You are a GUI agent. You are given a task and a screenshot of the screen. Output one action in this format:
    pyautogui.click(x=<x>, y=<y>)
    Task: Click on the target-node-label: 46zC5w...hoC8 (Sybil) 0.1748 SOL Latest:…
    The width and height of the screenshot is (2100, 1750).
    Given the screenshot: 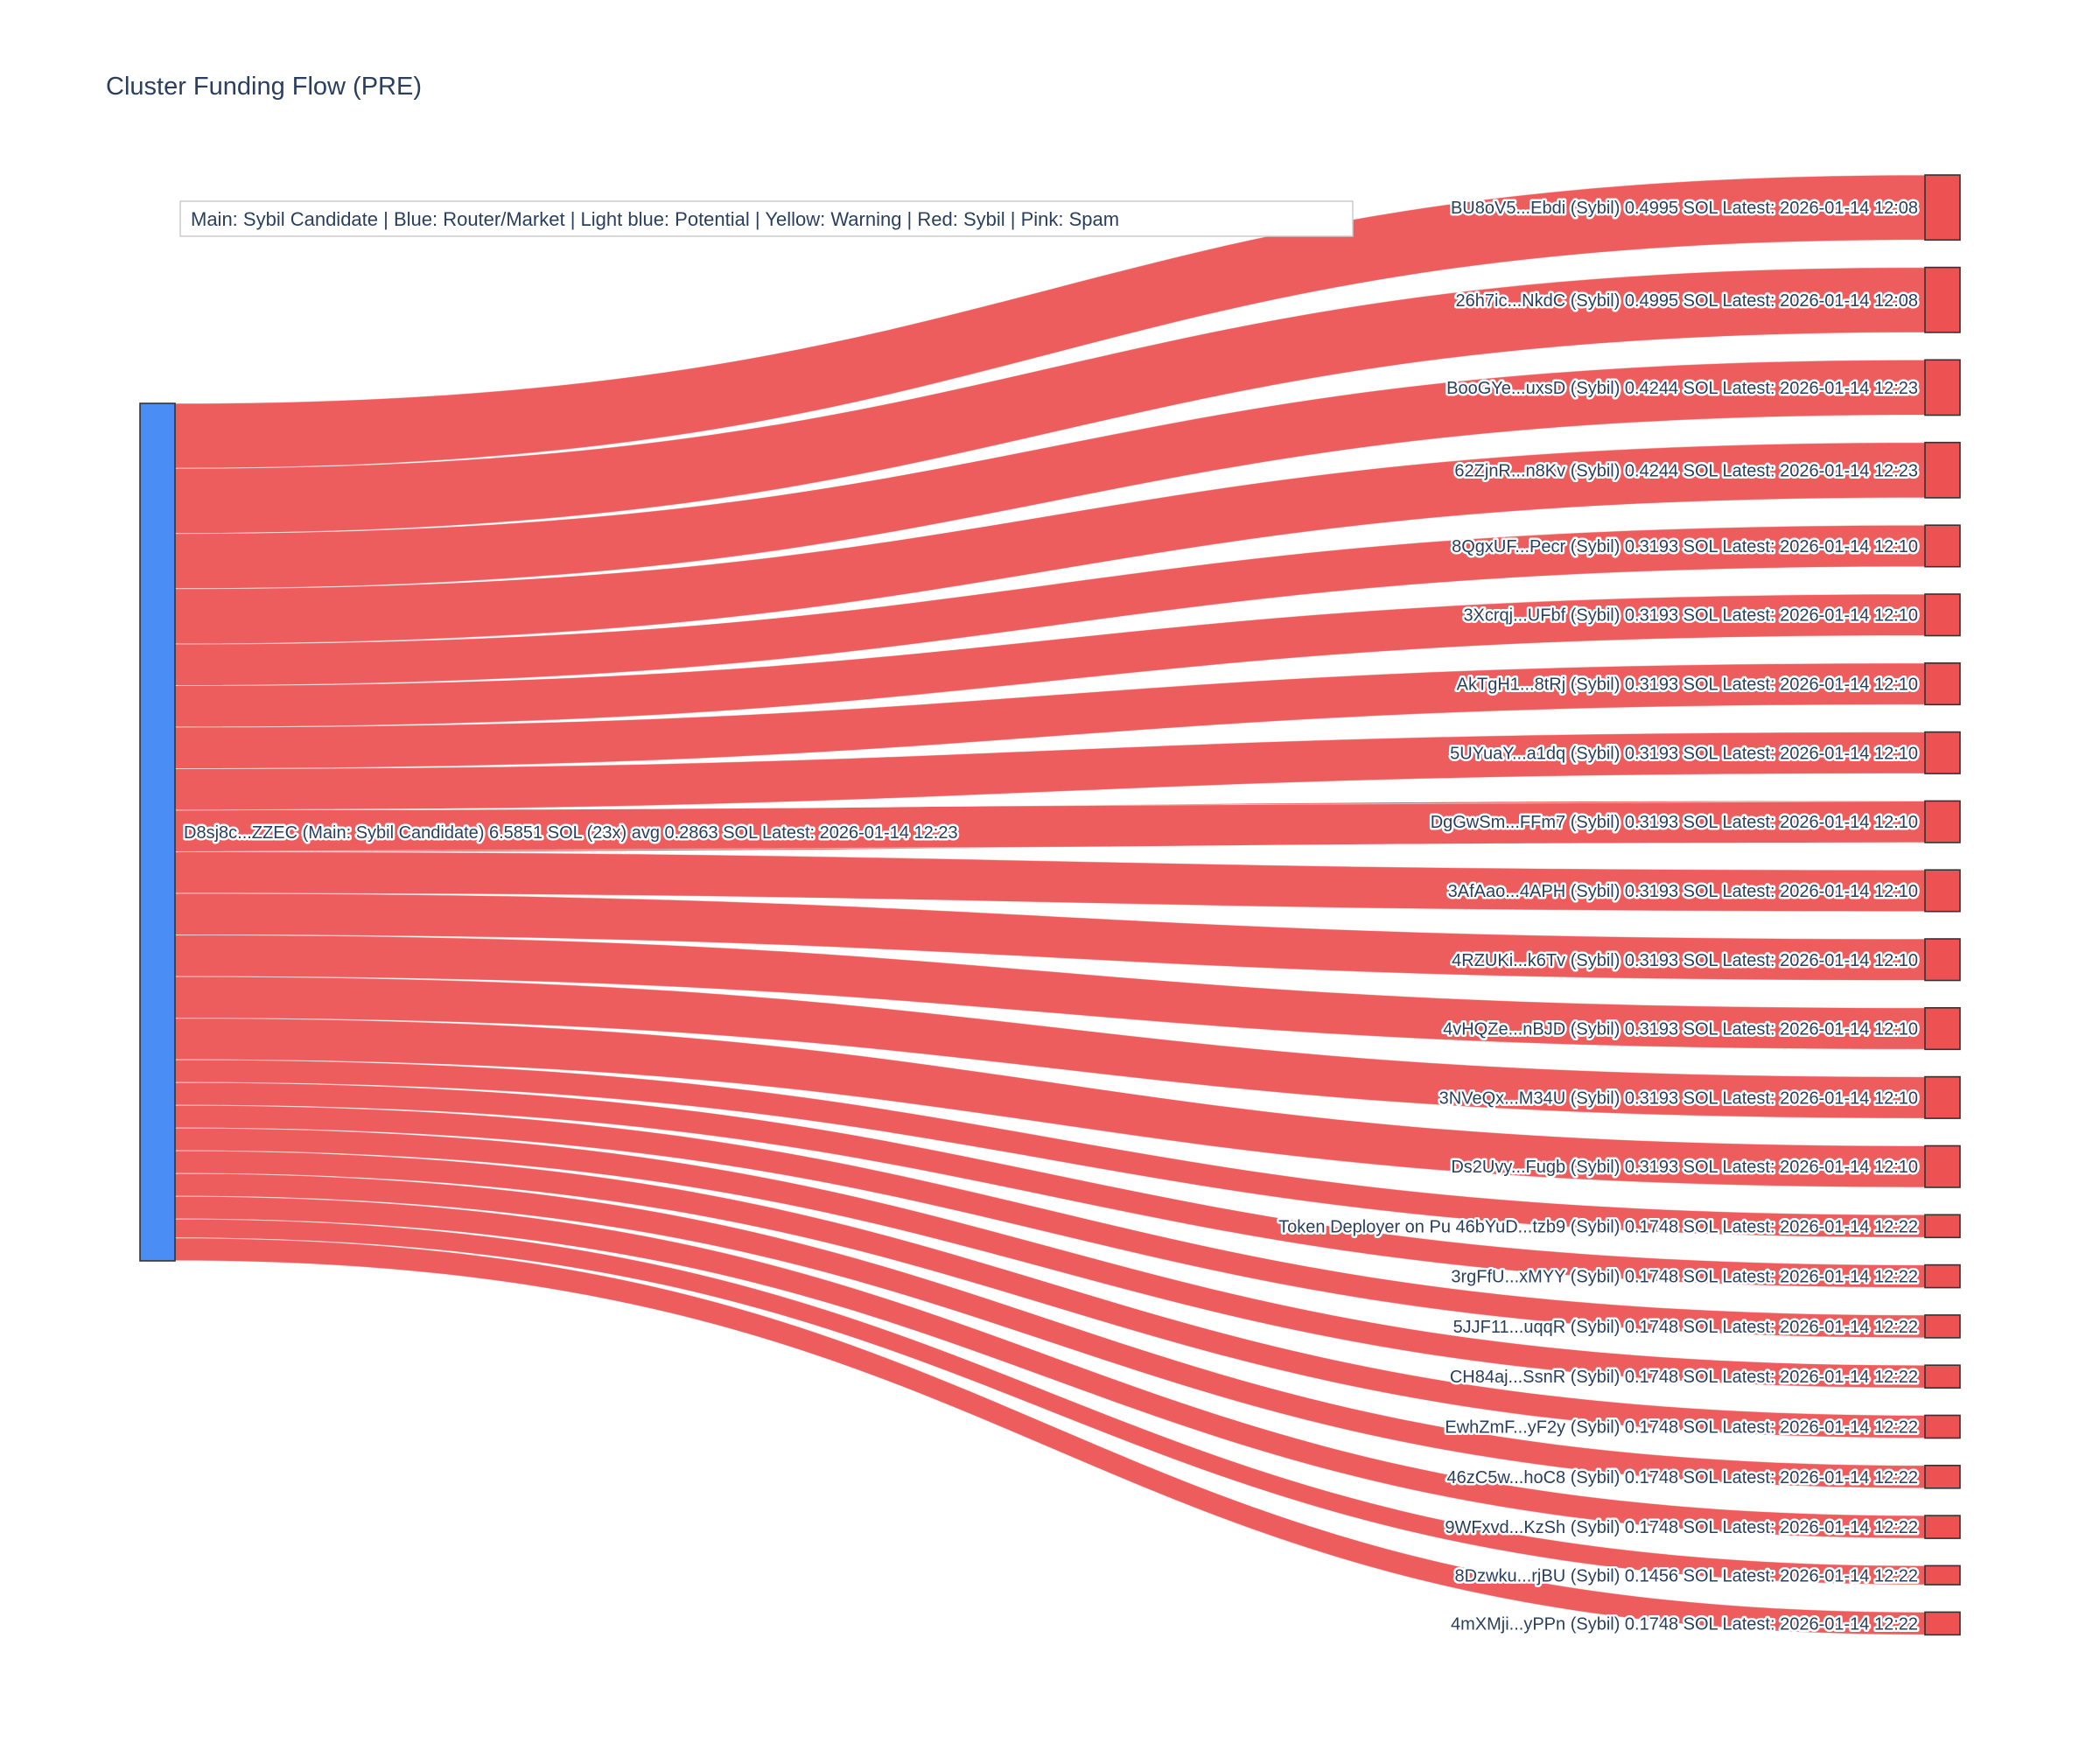 What is the action you would take?
    pyautogui.click(x=1683, y=1478)
    